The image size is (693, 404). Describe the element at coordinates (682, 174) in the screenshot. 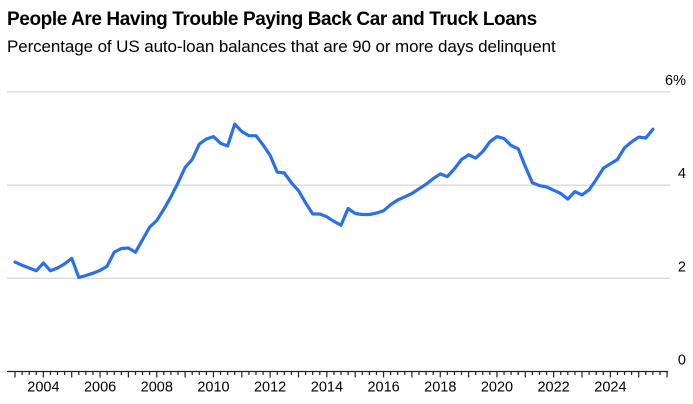

I see `y-axis-label: 4` at that location.